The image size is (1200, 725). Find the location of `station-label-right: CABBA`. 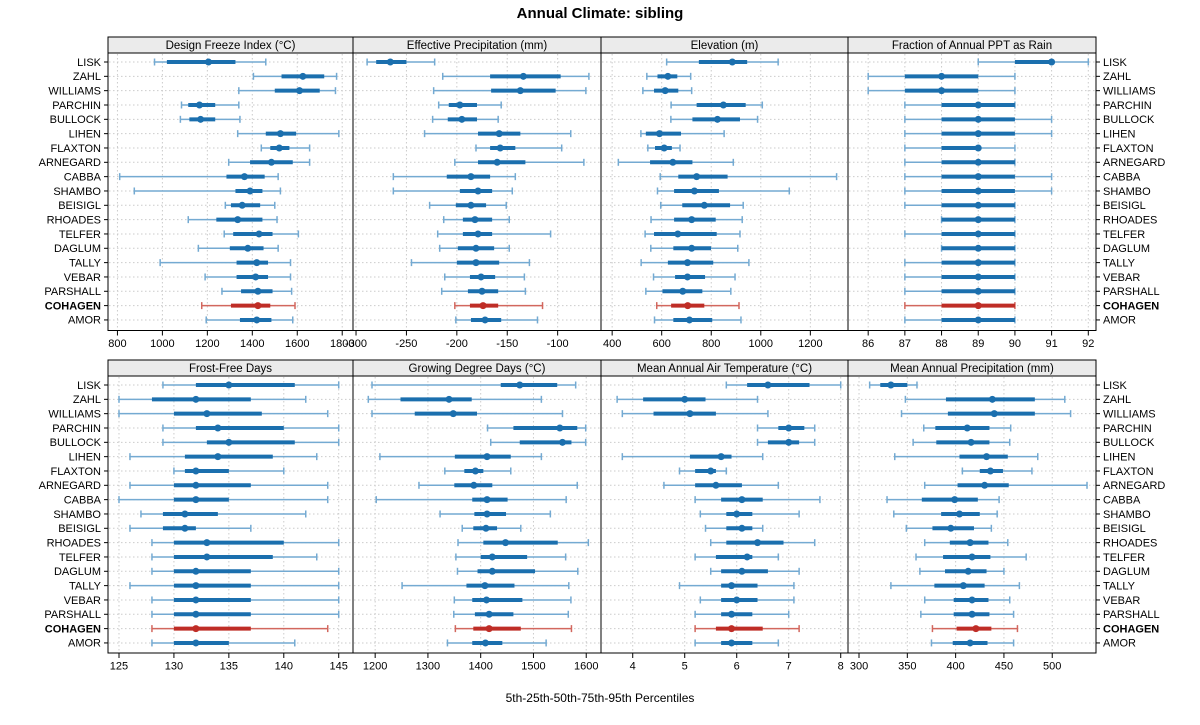

station-label-right: CABBA is located at coordinates (1122, 177).